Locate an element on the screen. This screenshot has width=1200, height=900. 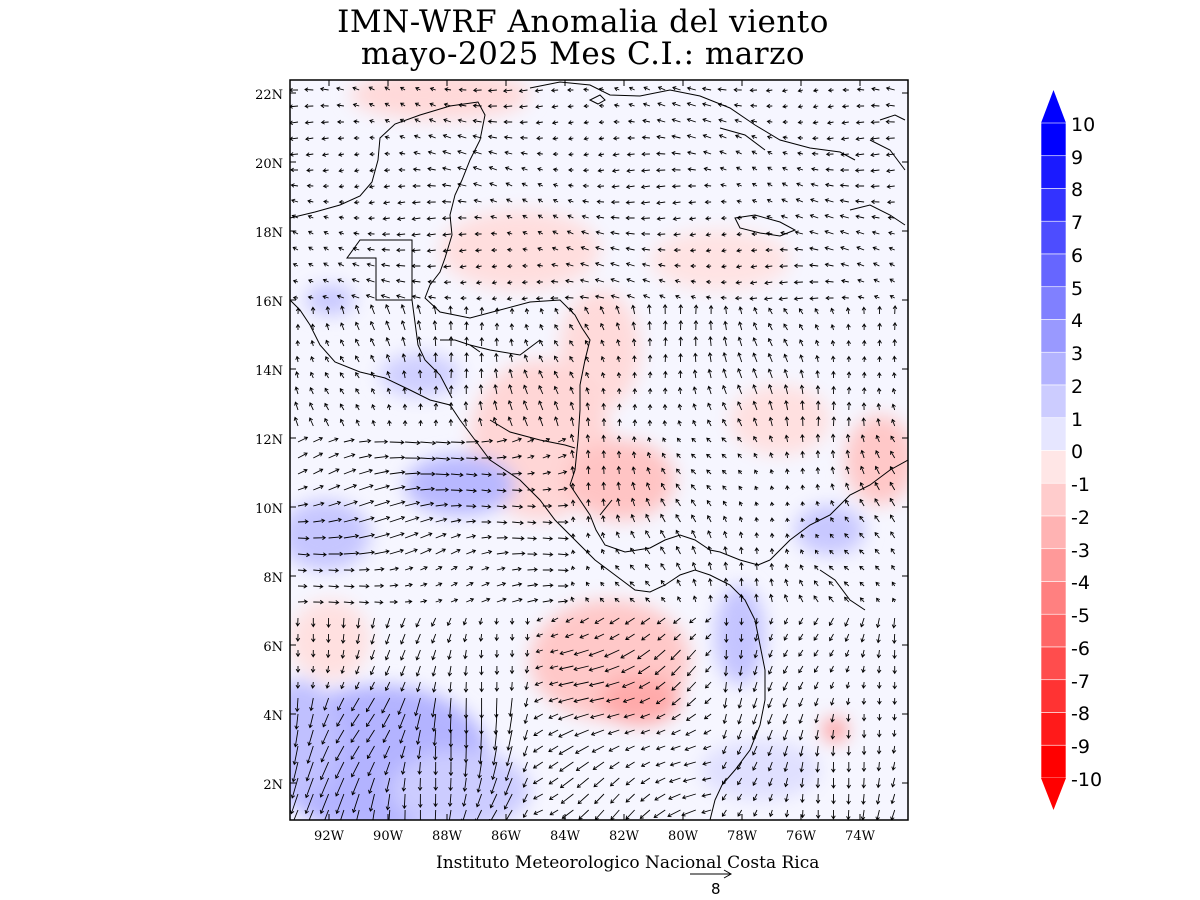
colorbar-swatch is located at coordinates (1053, 270).